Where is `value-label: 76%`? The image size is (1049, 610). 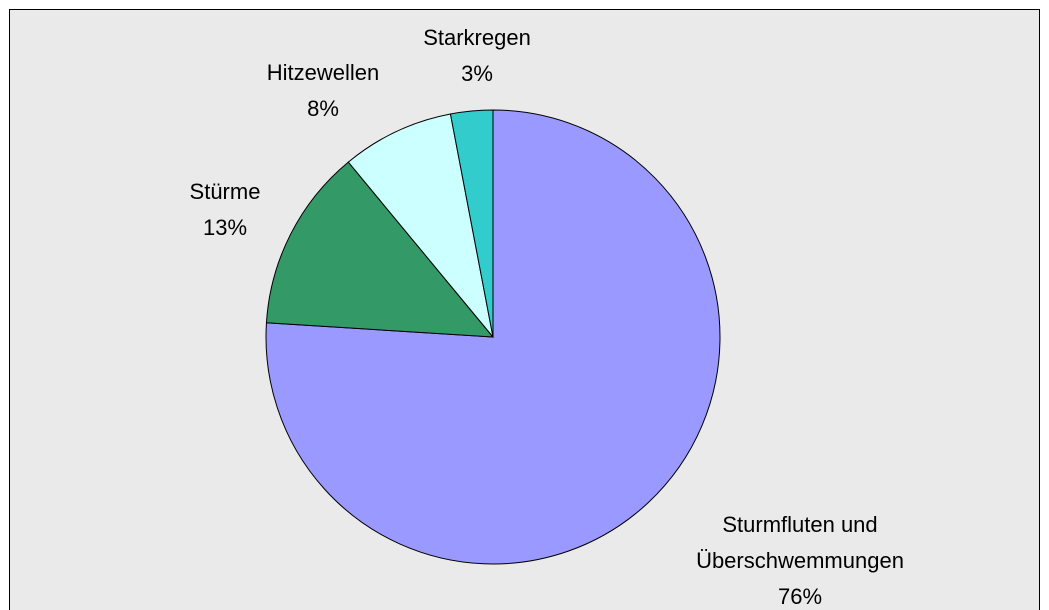 value-label: 76% is located at coordinates (800, 596).